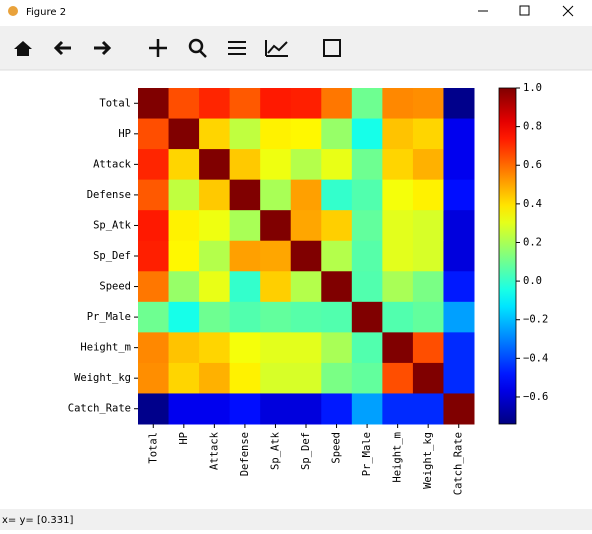 The width and height of the screenshot is (592, 534). I want to click on colorbar, so click(507, 256).